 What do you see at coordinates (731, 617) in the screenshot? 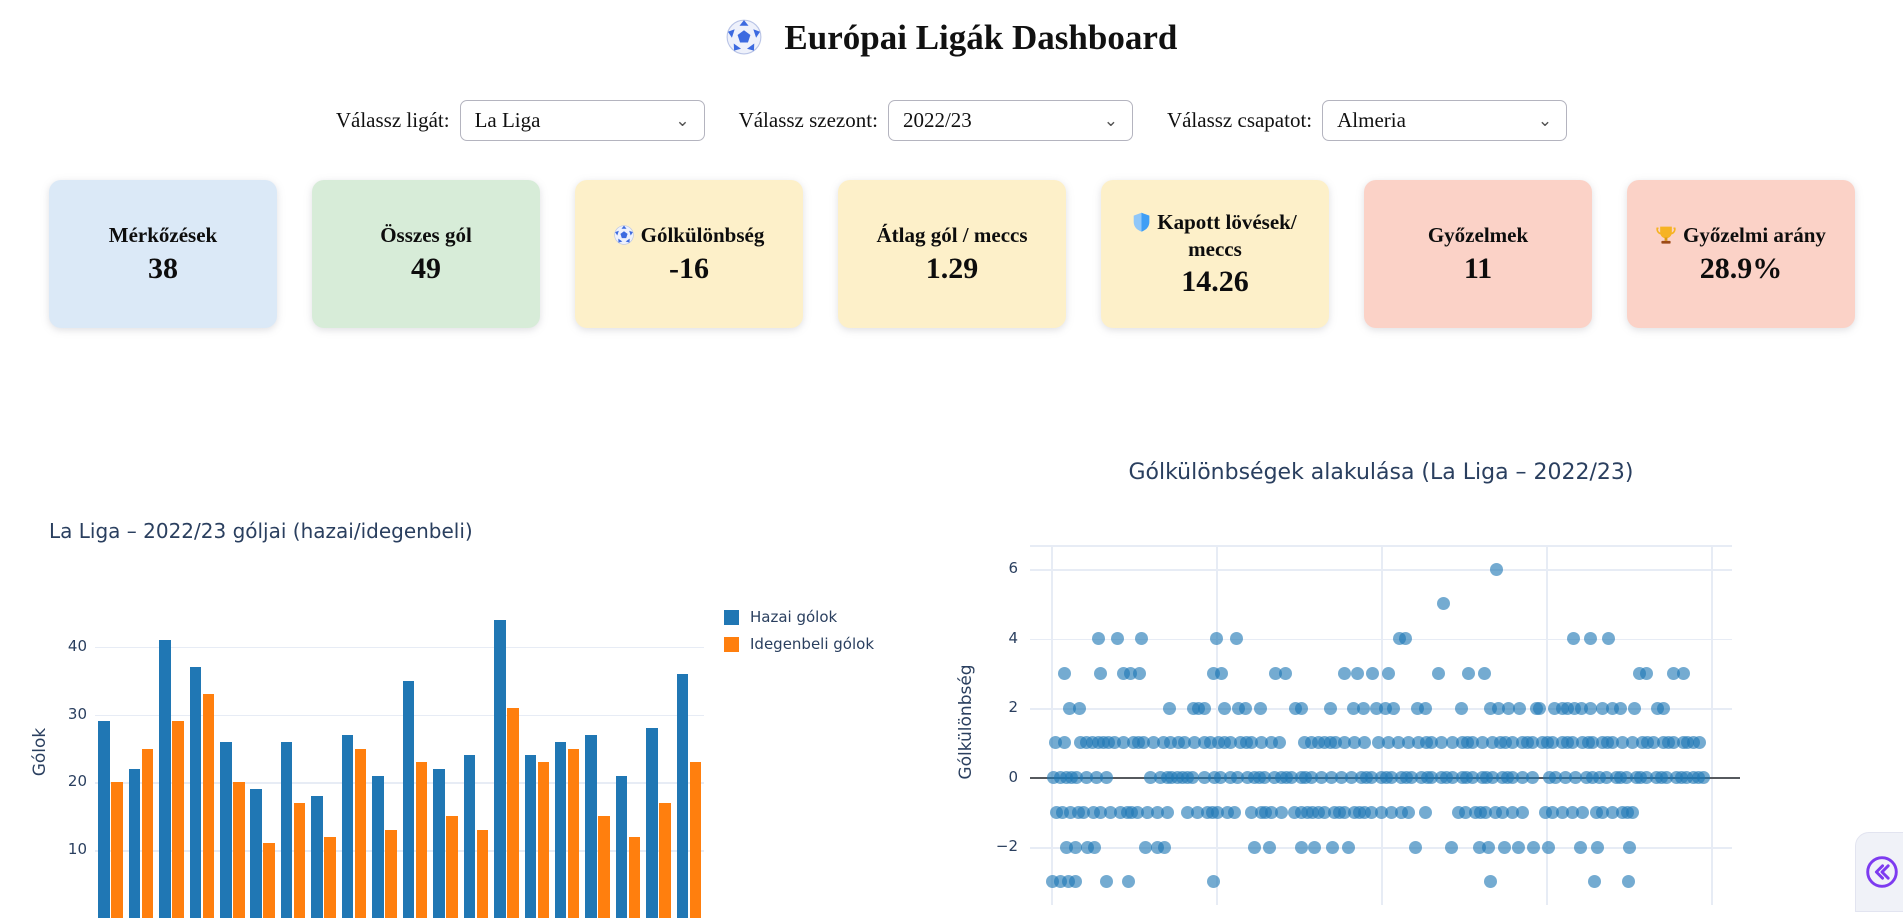
I see `hazai-swatch` at bounding box center [731, 617].